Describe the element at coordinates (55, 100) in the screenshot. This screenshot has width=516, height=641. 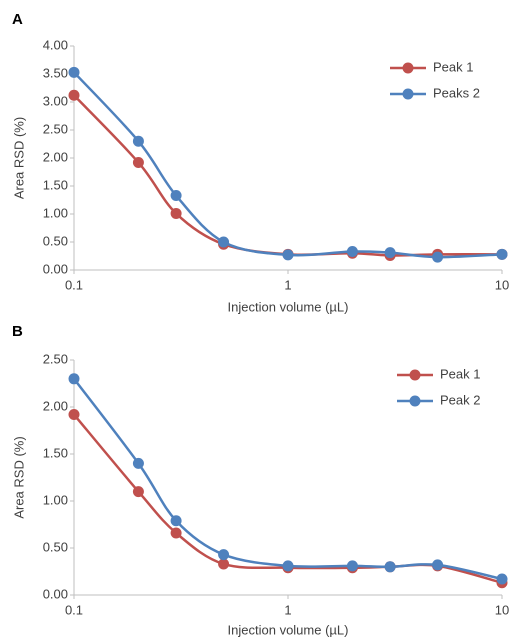
I see `y-tick-label: 3.00` at that location.